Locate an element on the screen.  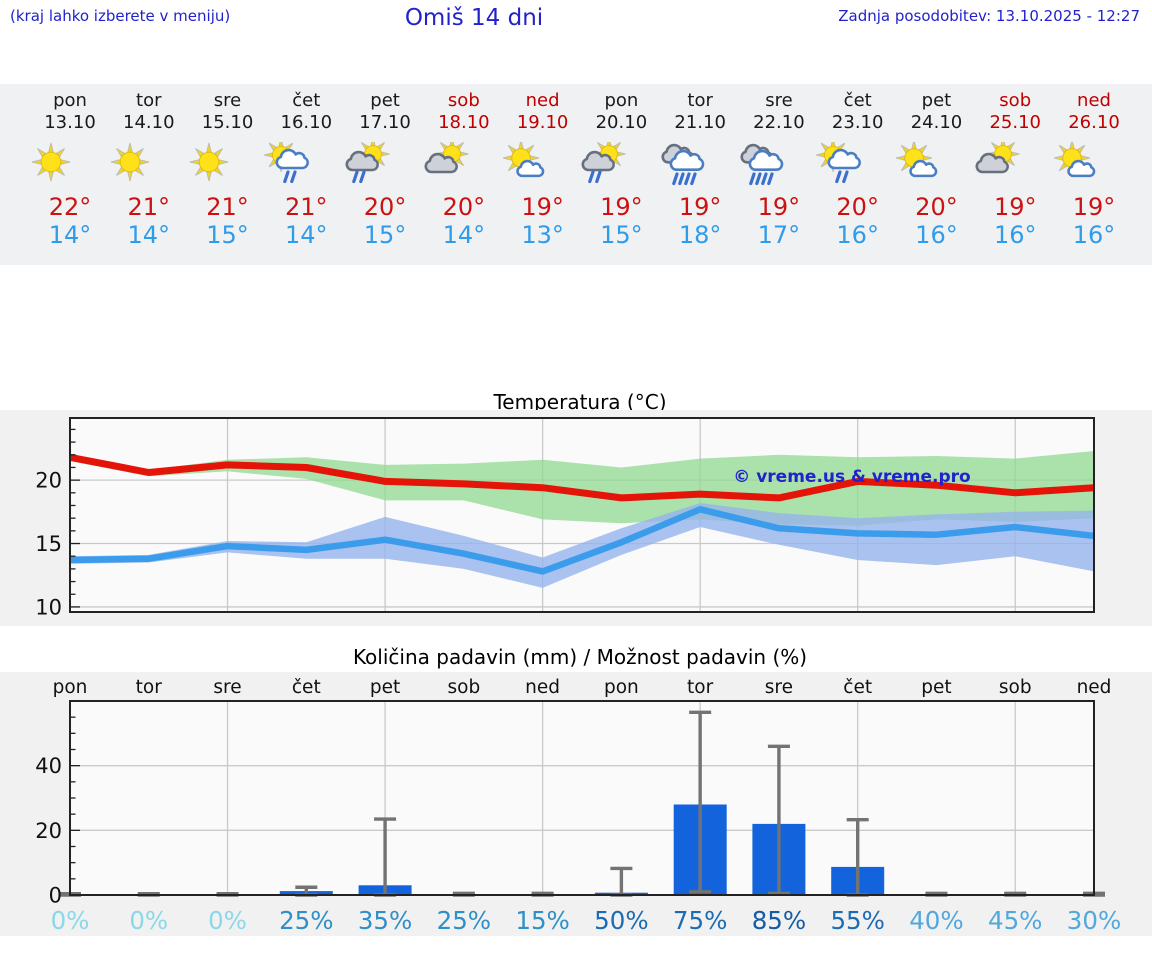
svg-text: čet is located at coordinates (857, 687).